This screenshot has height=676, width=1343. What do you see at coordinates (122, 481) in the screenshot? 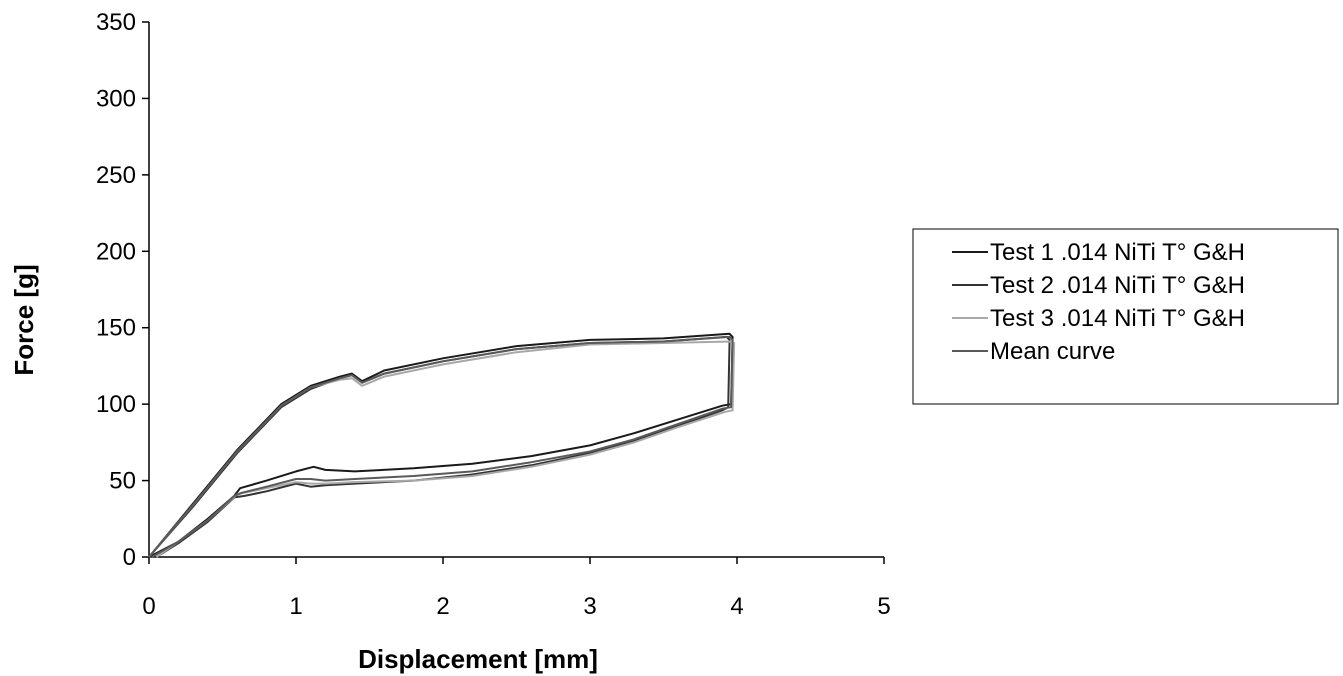
I see `y-tick-label: 50` at bounding box center [122, 481].